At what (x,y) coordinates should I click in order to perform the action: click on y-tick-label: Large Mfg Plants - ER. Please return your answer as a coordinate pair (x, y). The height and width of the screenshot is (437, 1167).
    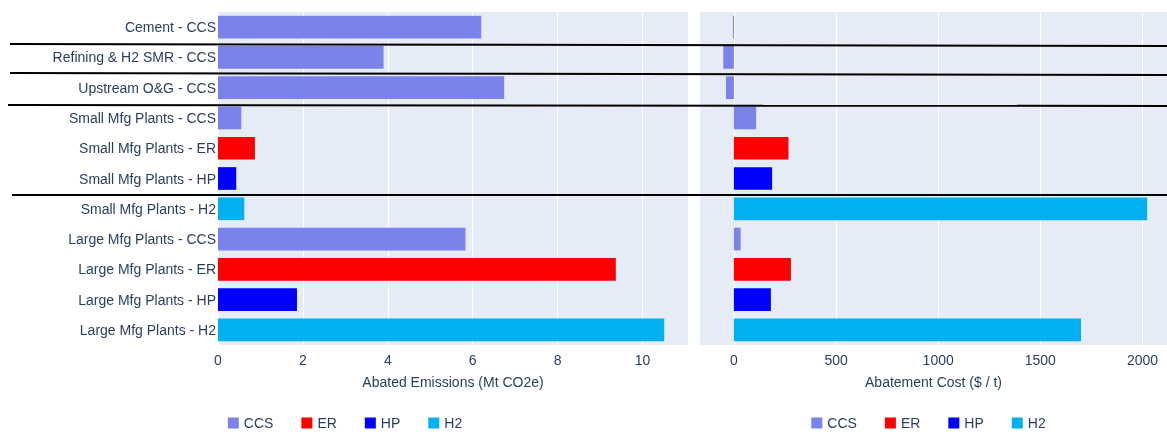
    Looking at the image, I should click on (147, 269).